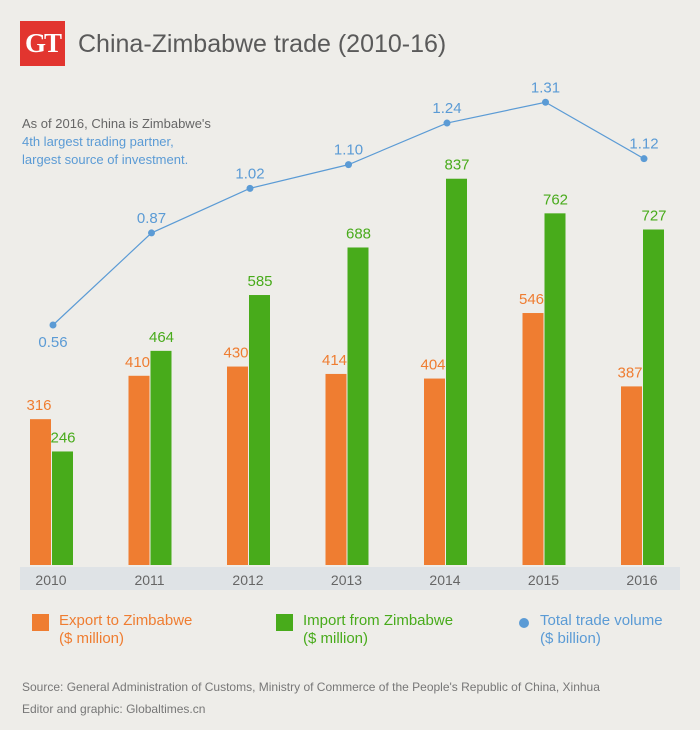  Describe the element at coordinates (524, 623) in the screenshot. I see `total-dot-icon` at that location.